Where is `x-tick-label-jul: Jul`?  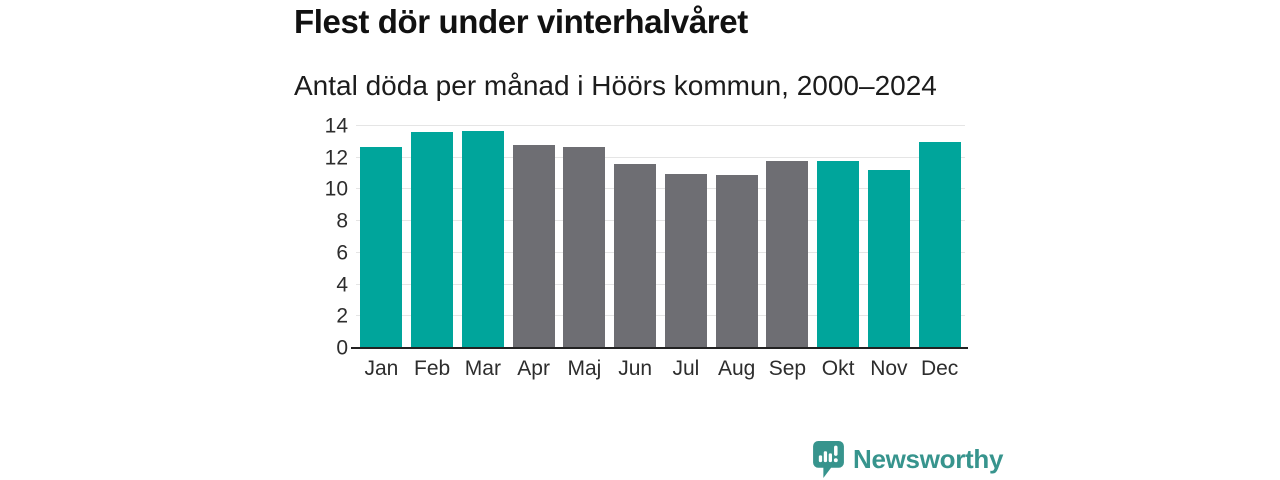 x-tick-label-jul: Jul is located at coordinates (686, 368).